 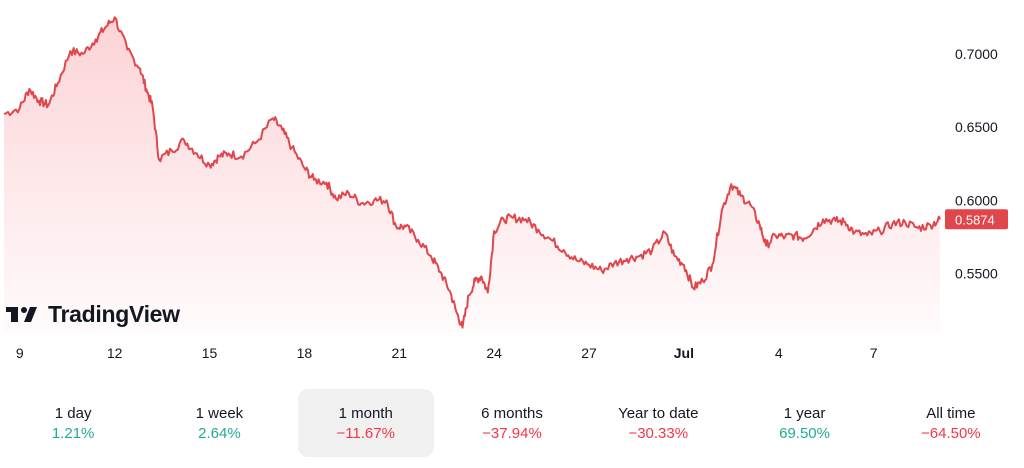 I want to click on x-axis-tick-label: 9, so click(x=20, y=353).